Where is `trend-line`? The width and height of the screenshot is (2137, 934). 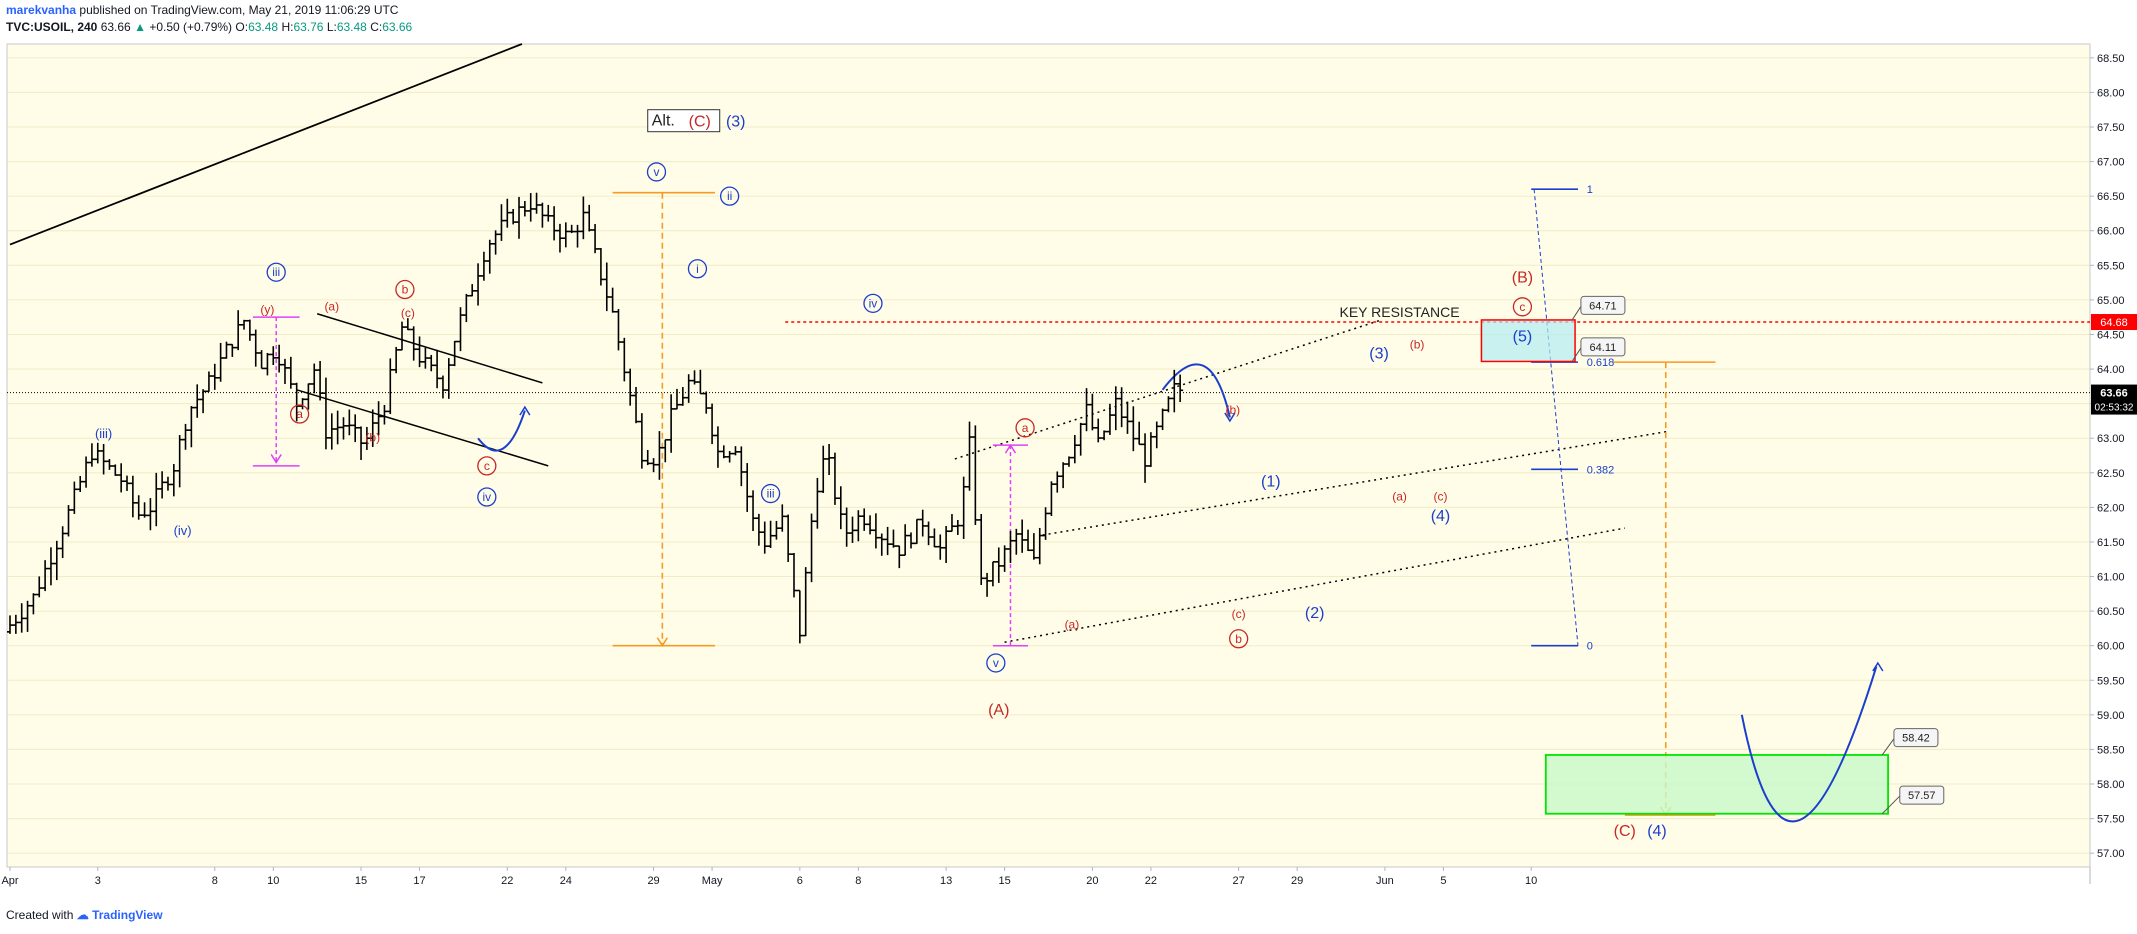 trend-line is located at coordinates (266, 144).